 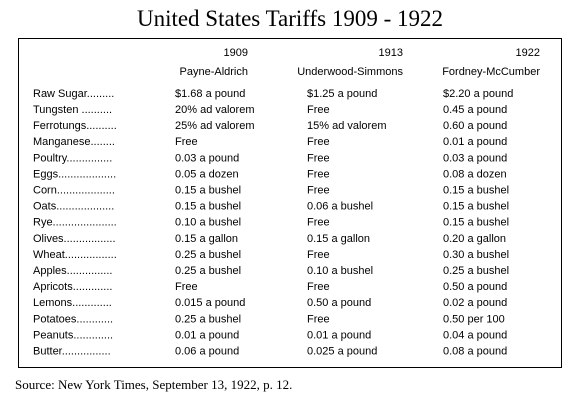 What do you see at coordinates (476, 255) in the screenshot?
I see `cell: 0.30 a bushel` at bounding box center [476, 255].